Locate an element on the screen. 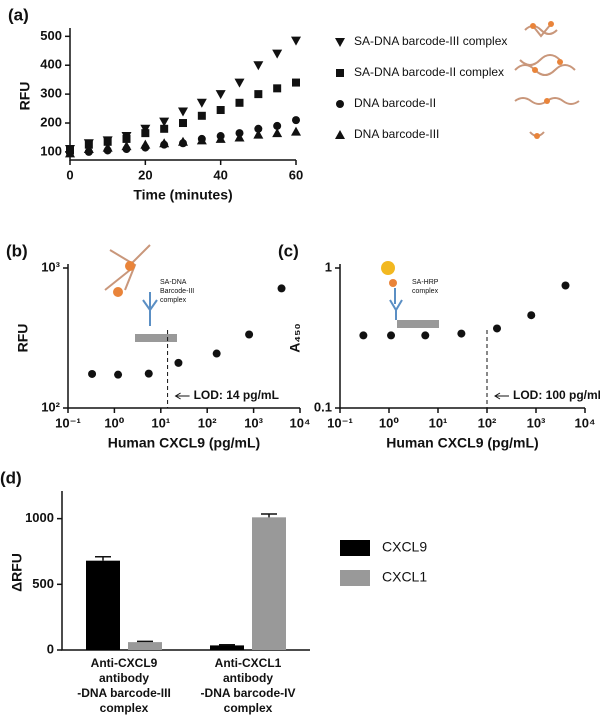 This screenshot has width=600, height=721. x-tick-label: 40 is located at coordinates (220, 174).